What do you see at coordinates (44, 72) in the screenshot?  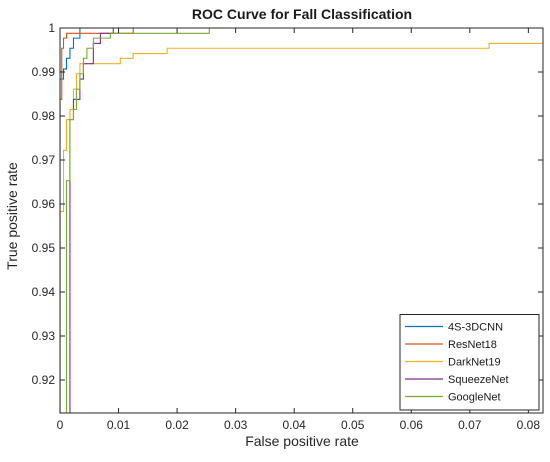 I see `y-tick-label: 0.99` at bounding box center [44, 72].